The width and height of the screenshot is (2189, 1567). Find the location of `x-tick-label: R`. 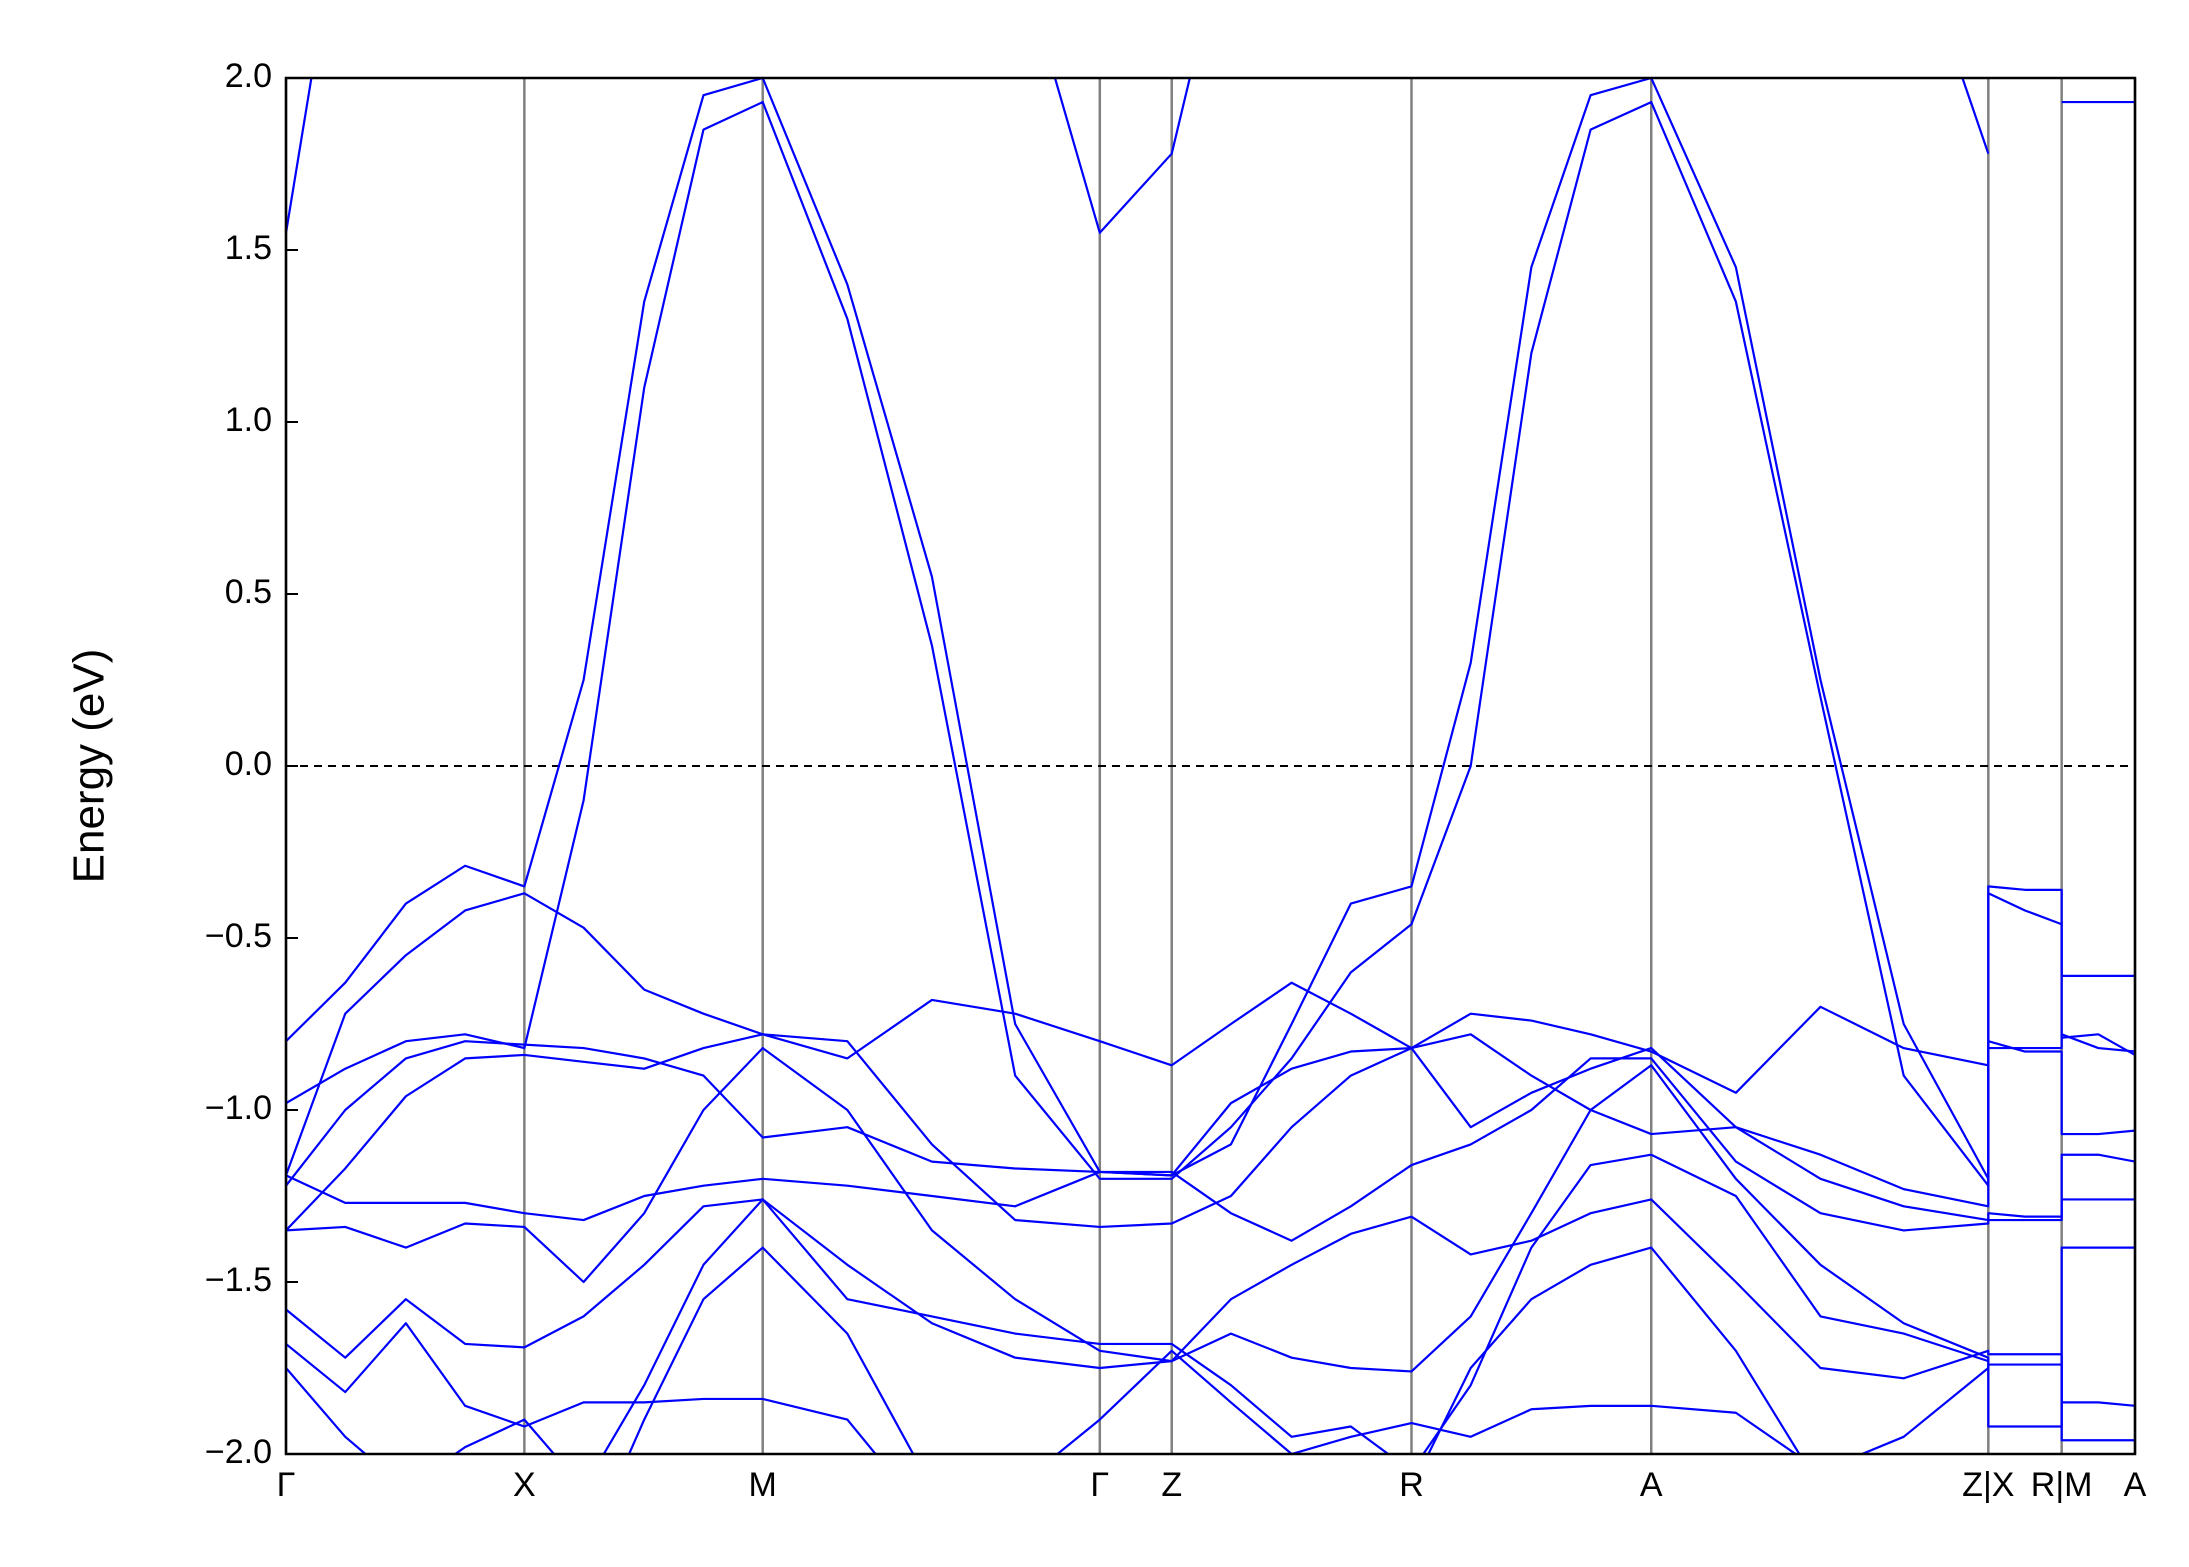

x-tick-label: R is located at coordinates (1411, 1485).